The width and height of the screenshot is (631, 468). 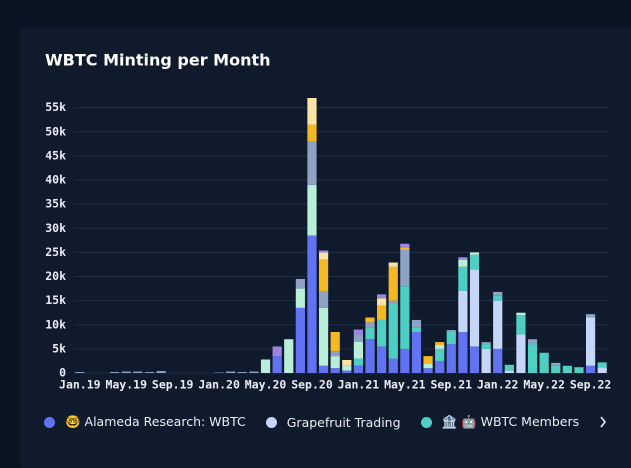 What do you see at coordinates (155, 421) in the screenshot?
I see `legend-label: 🤓 Alameda Research: WBTC` at bounding box center [155, 421].